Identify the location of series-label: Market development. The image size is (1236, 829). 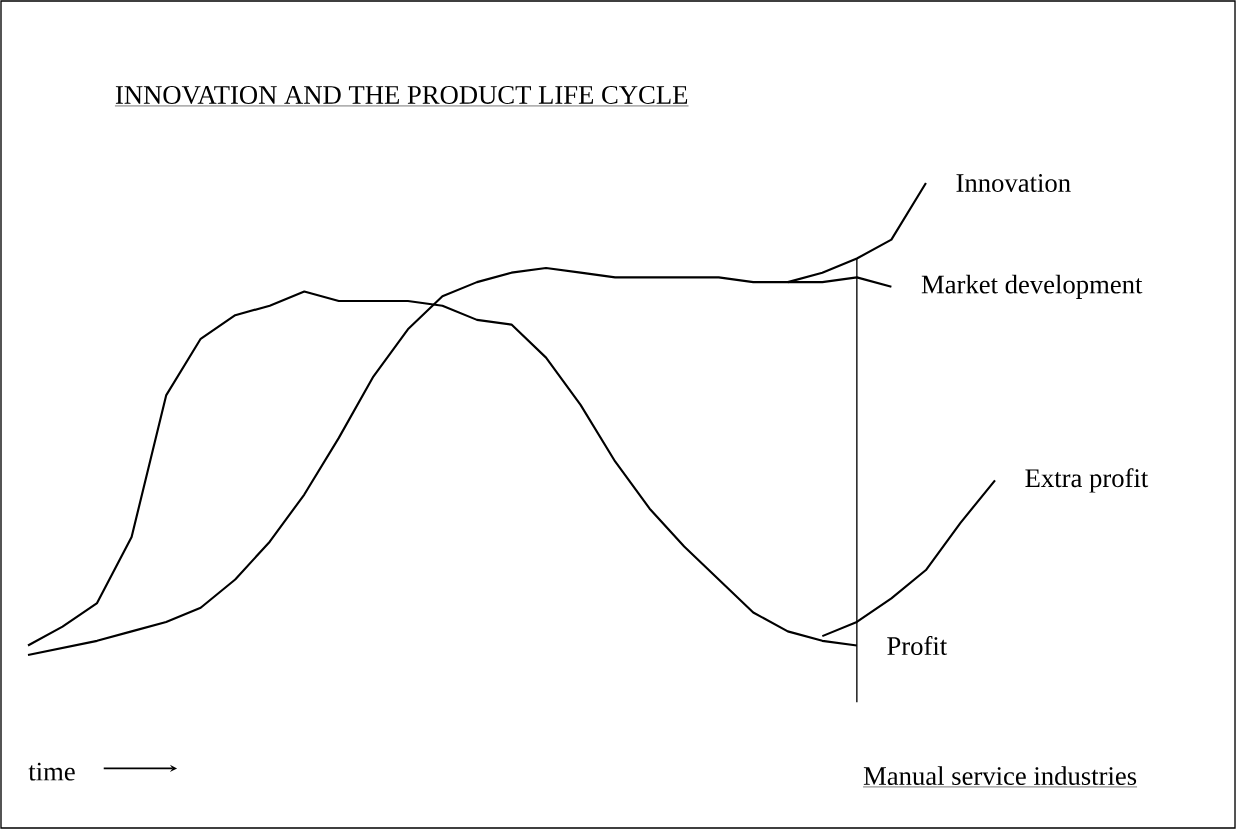
(1032, 286).